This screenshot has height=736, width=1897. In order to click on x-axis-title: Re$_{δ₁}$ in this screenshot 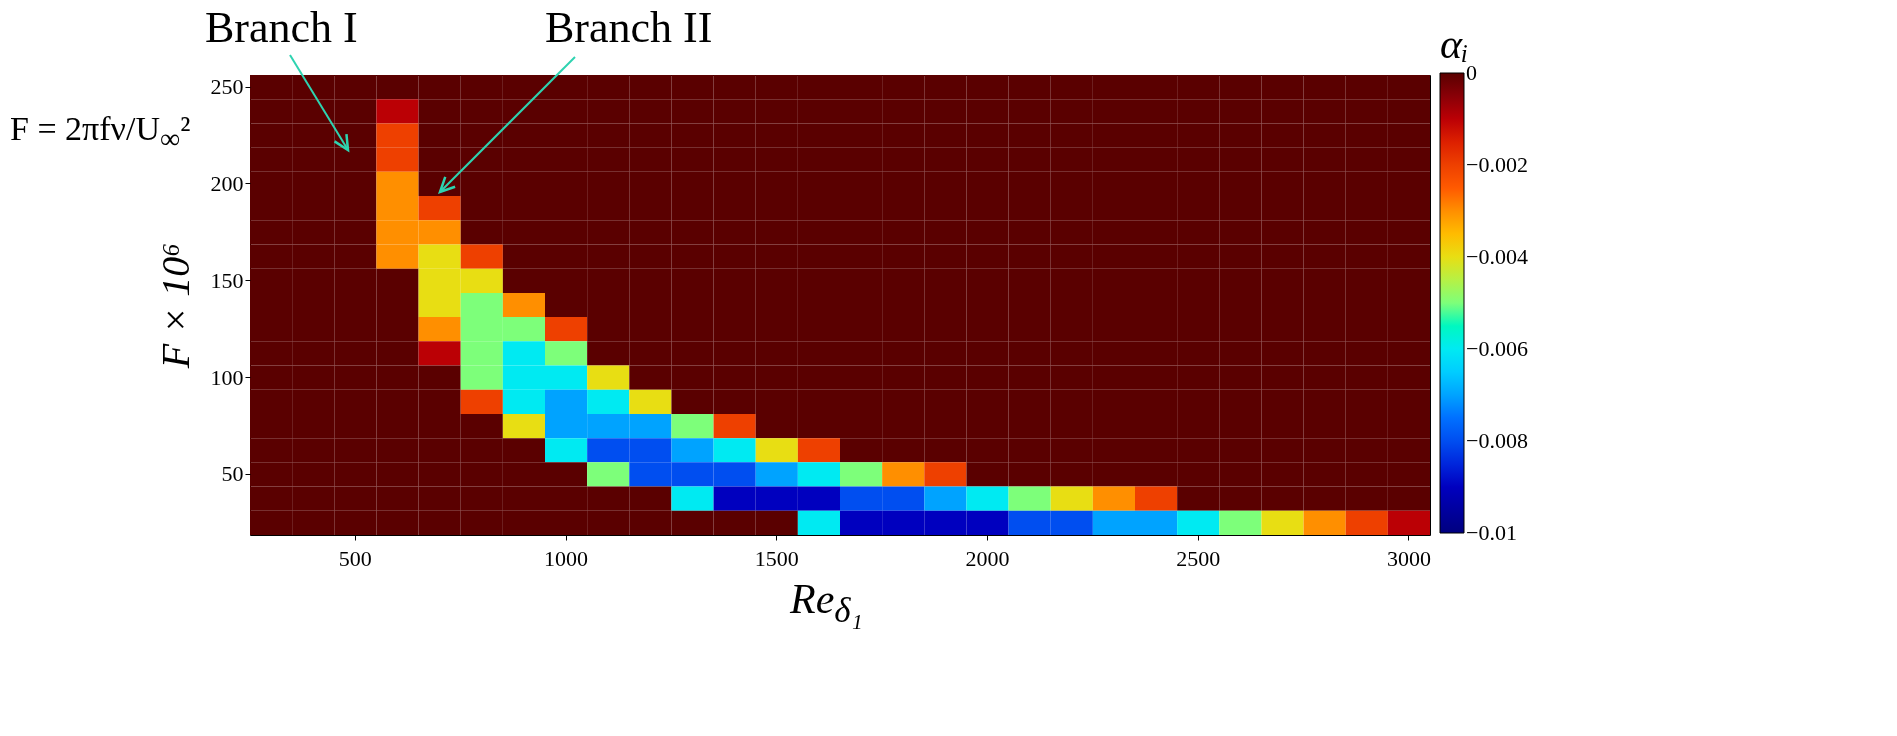, I will do `click(826, 603)`.